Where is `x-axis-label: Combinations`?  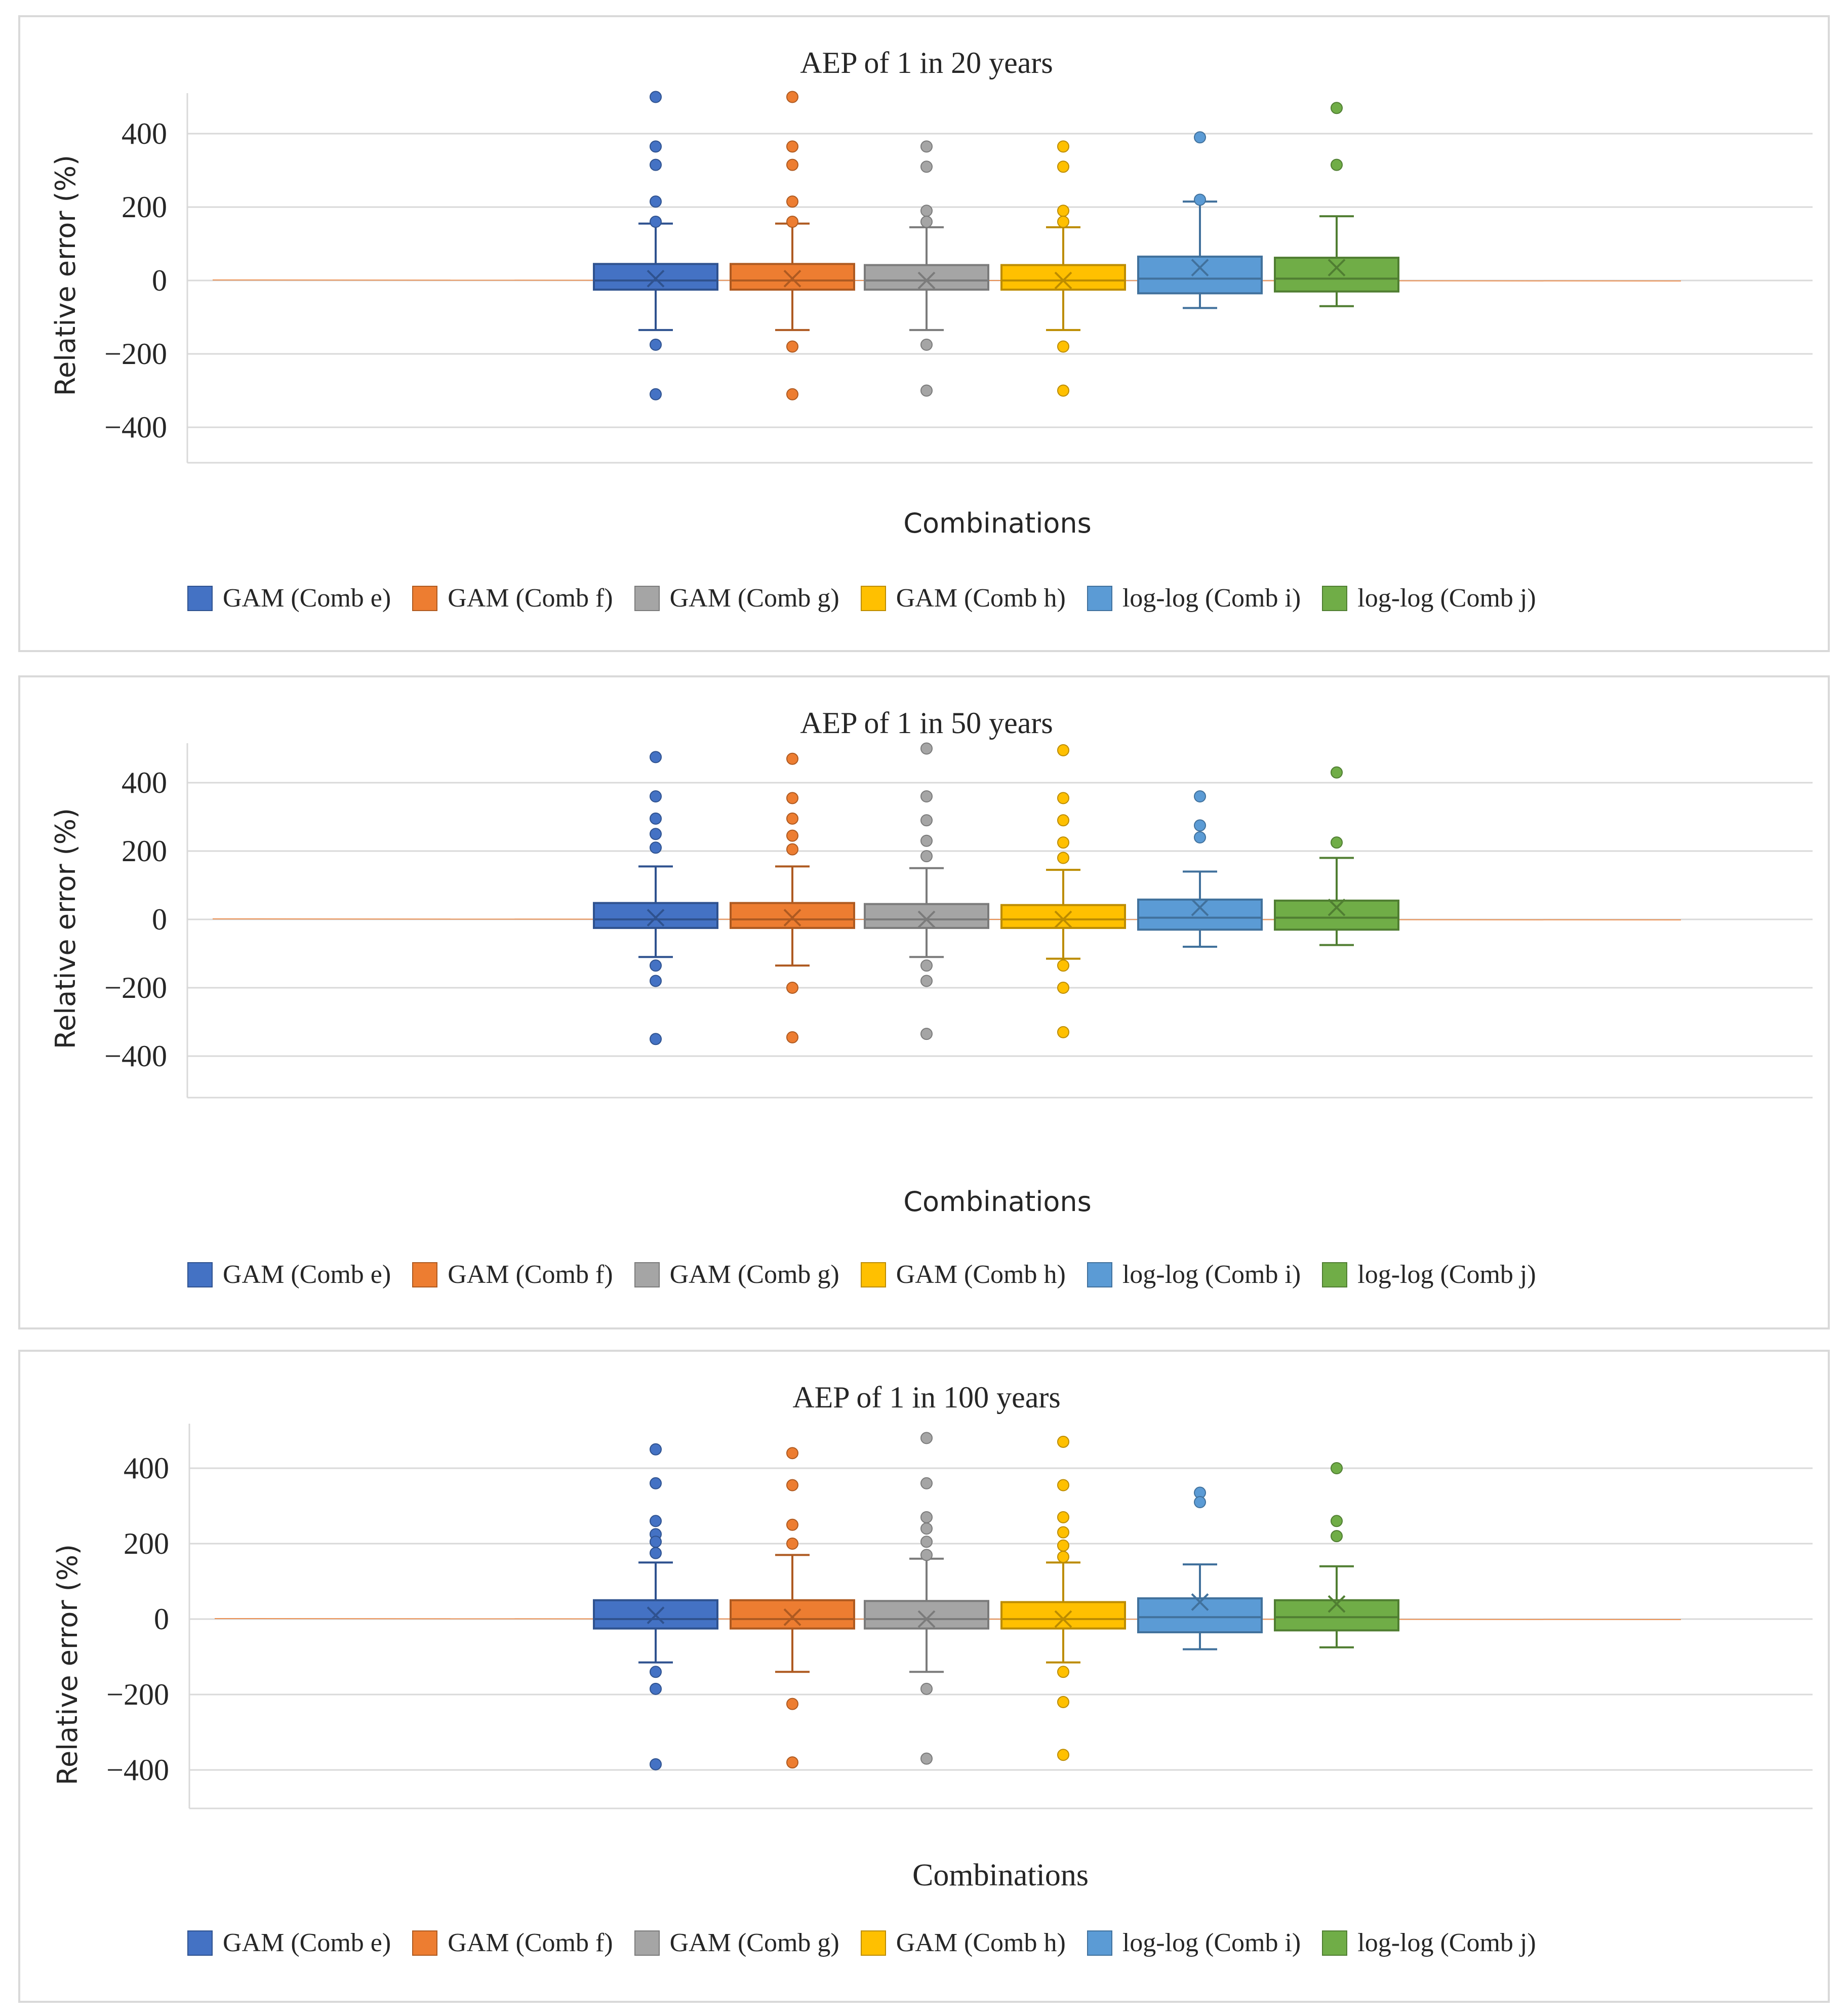
x-axis-label: Combinations is located at coordinates (997, 523).